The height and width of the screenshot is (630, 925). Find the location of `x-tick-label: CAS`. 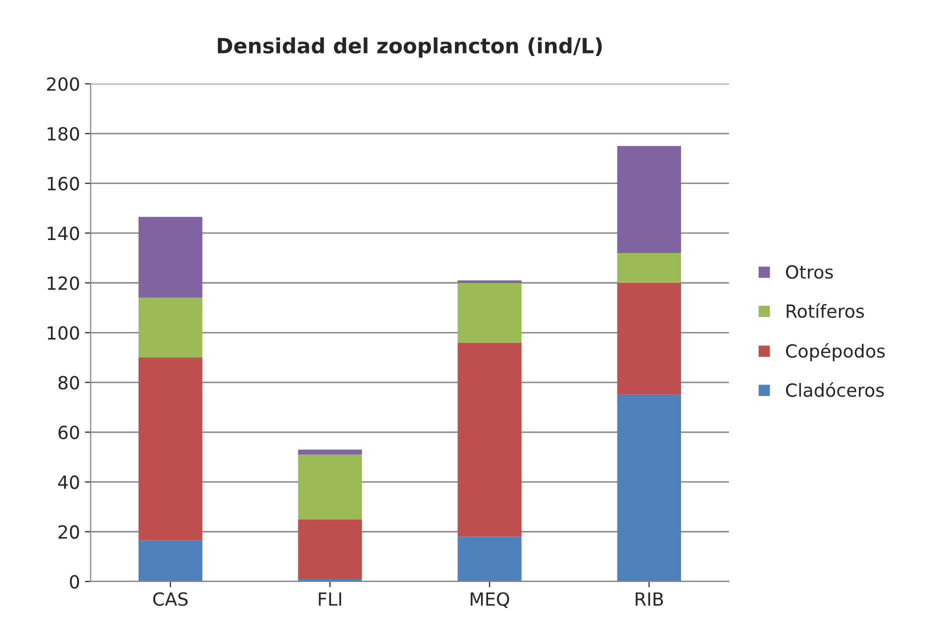

x-tick-label: CAS is located at coordinates (170, 599).